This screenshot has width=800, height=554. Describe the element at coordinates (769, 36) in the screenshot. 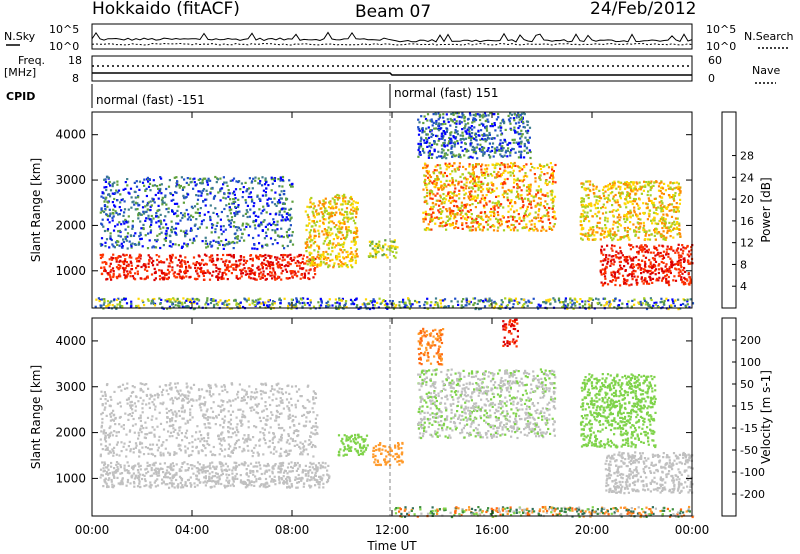

I see `nsearch-label: N.Search` at that location.